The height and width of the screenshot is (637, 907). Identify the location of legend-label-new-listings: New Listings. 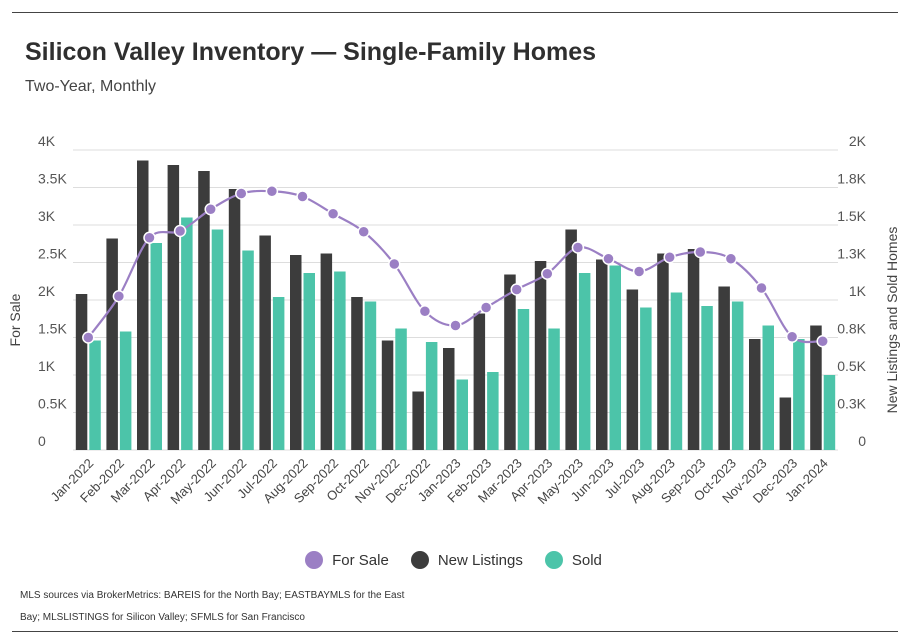
(480, 560).